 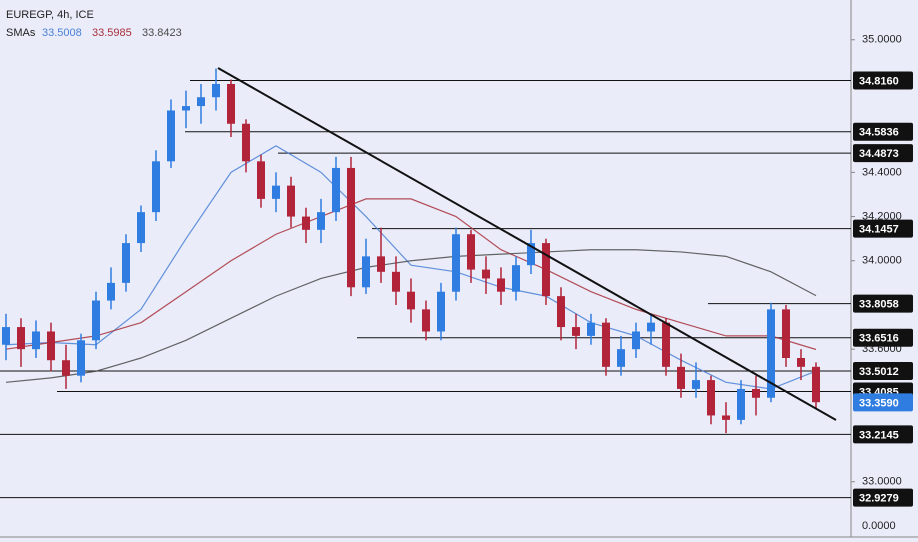 What do you see at coordinates (882, 172) in the screenshot?
I see `y-tick-label: 34.4000` at bounding box center [882, 172].